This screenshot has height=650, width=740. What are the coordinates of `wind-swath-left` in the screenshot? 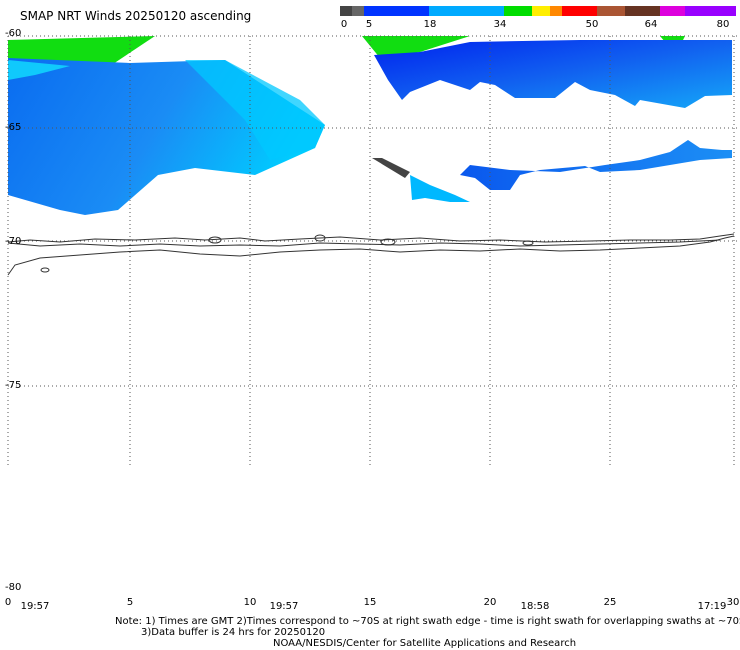 It's located at (166, 125).